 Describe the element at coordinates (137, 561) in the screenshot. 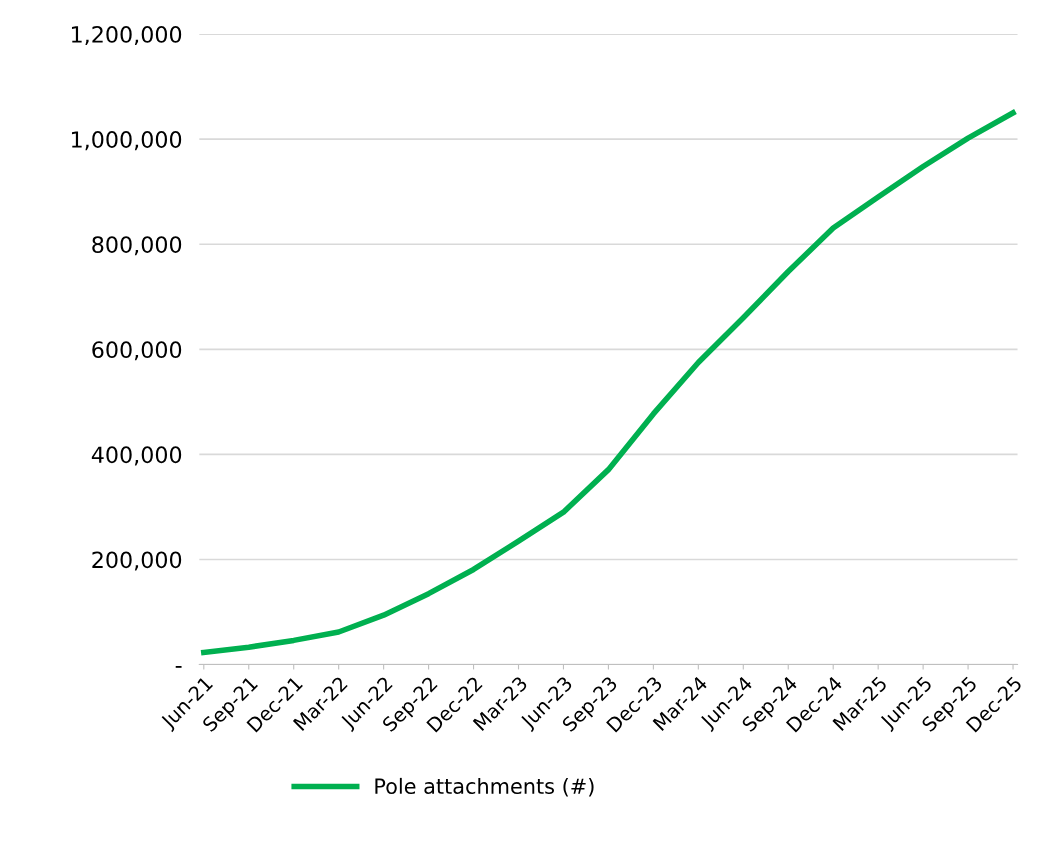

I see `y-tick-label: 200,000` at that location.